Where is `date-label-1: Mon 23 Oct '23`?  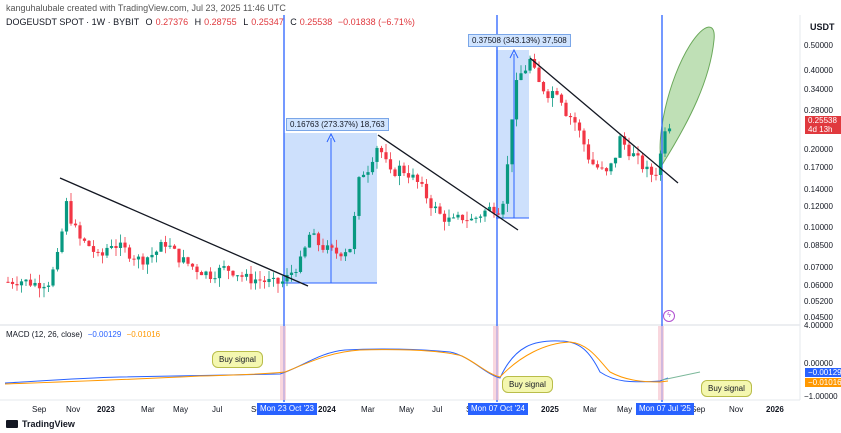
date-label-1: Mon 23 Oct '23 is located at coordinates (287, 409).